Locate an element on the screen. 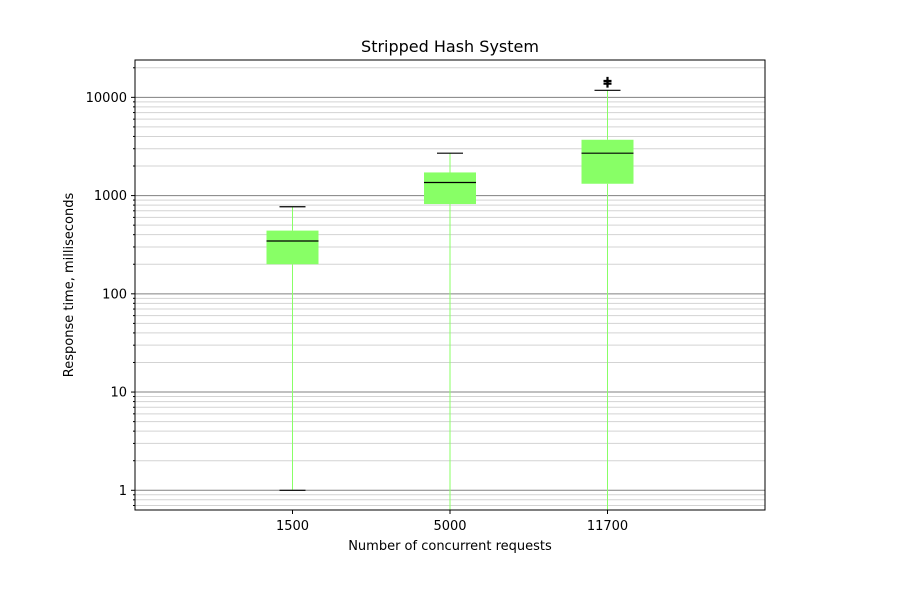  y-tick-label: 1000 is located at coordinates (110, 196).